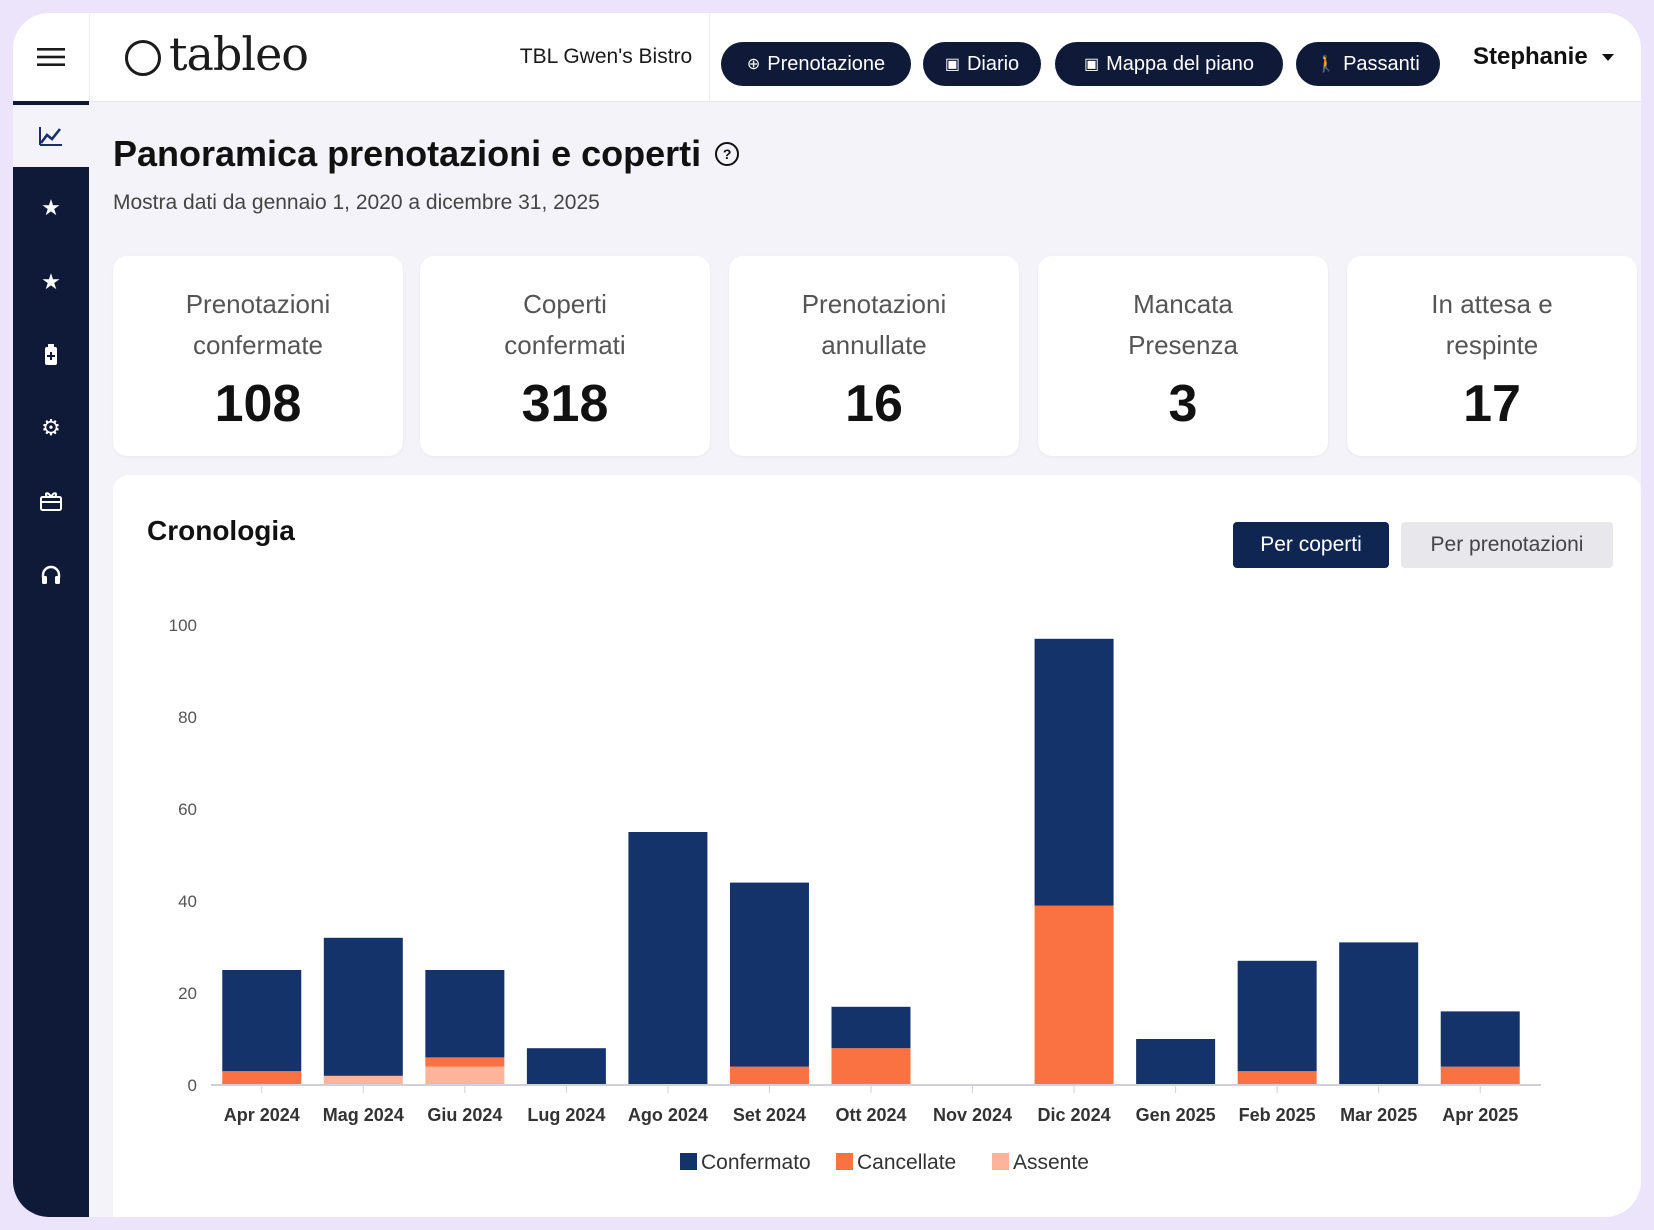 The width and height of the screenshot is (1654, 1230). I want to click on stat-label-line: In attesa e, so click(1492, 304).